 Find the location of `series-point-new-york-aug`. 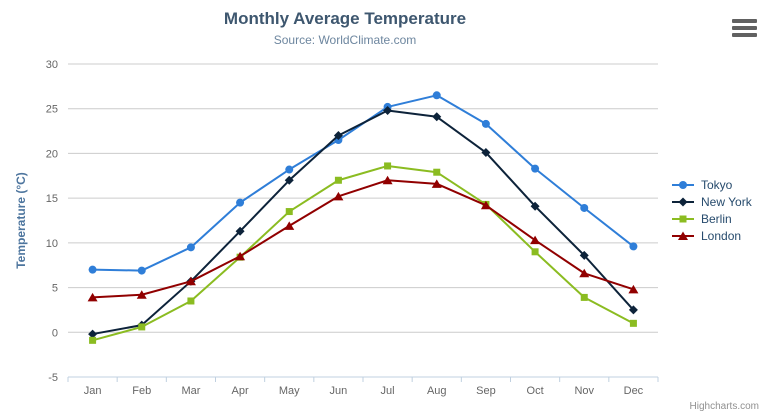

series-point-new-york-aug is located at coordinates (437, 117).